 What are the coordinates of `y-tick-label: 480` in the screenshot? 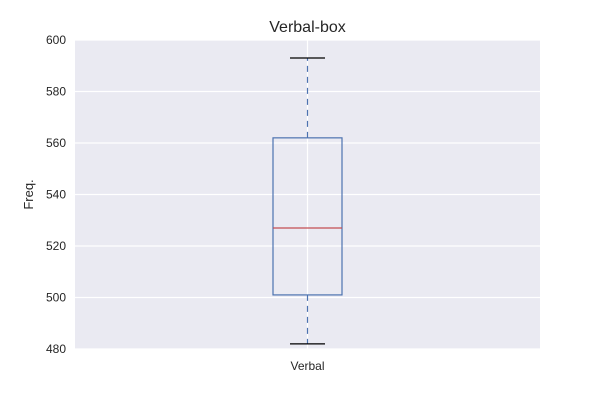 It's located at (56, 349).